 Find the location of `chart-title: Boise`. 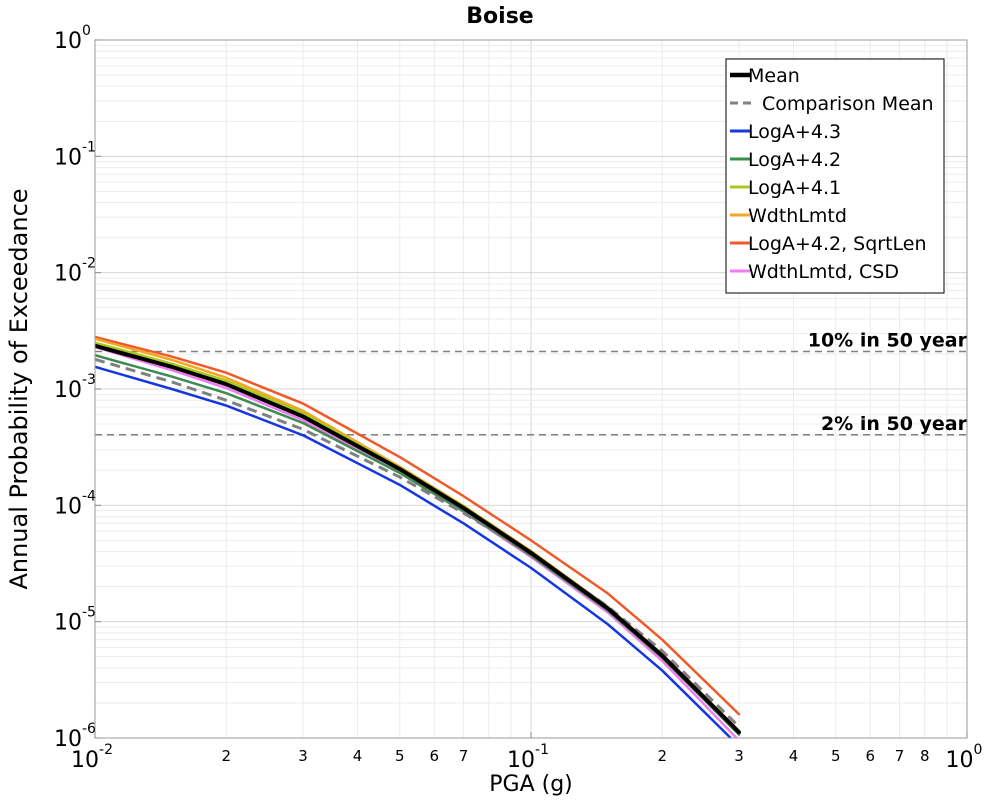

chart-title: Boise is located at coordinates (499, 16).